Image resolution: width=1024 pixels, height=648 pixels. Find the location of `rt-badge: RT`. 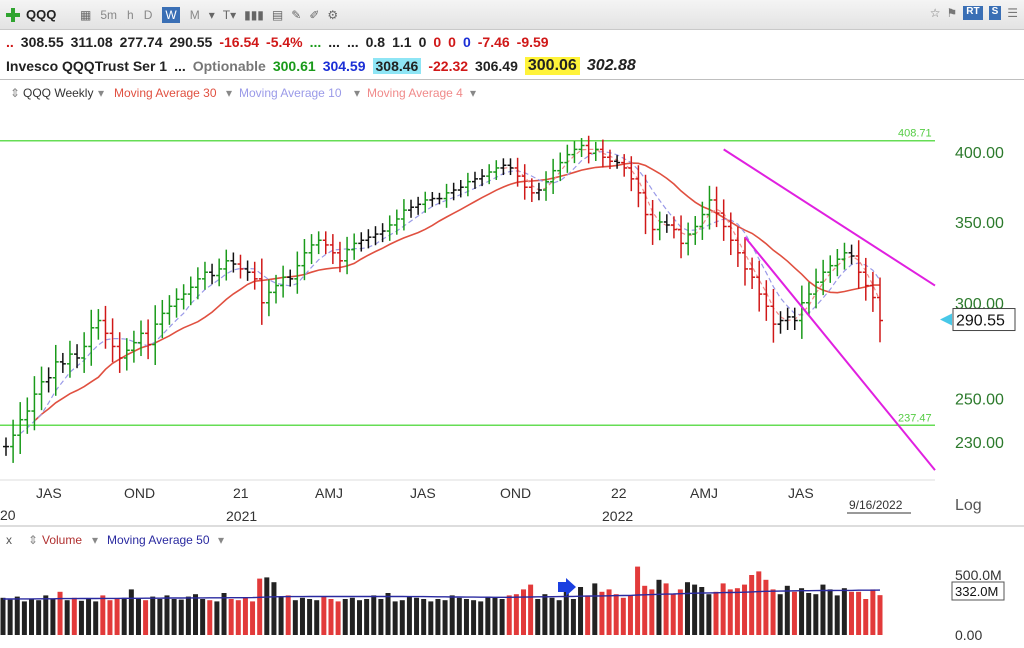

rt-badge: RT is located at coordinates (973, 13).